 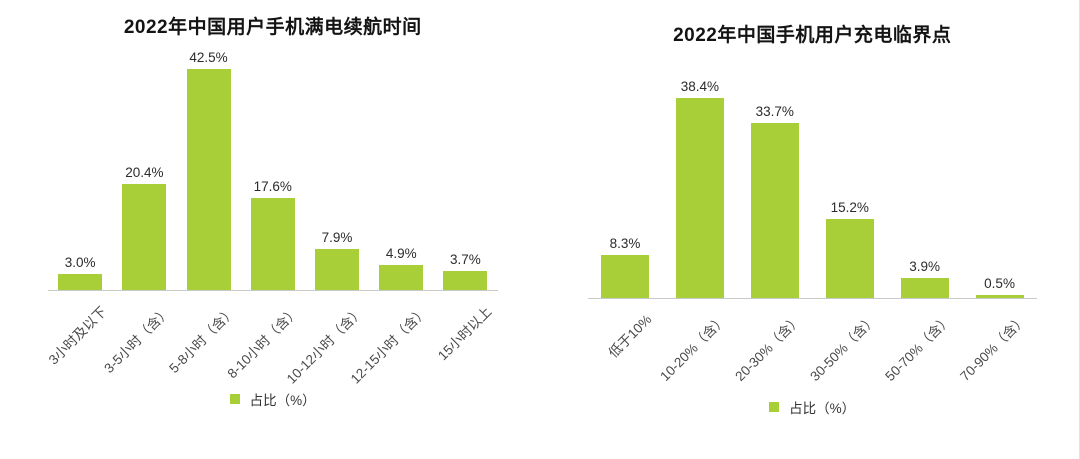 I want to click on tick-cell: 10-20%（含）, so click(x=697, y=347).